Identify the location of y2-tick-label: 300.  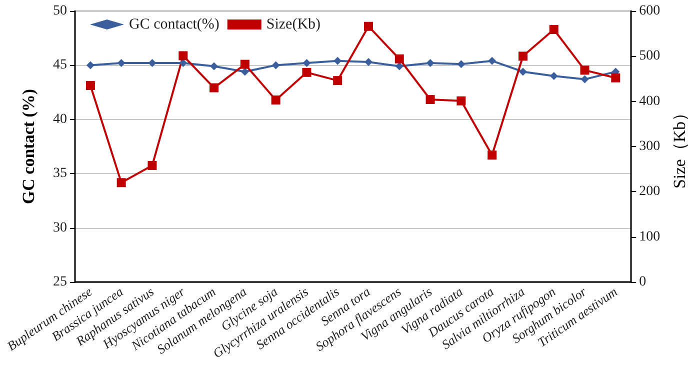
(649, 146).